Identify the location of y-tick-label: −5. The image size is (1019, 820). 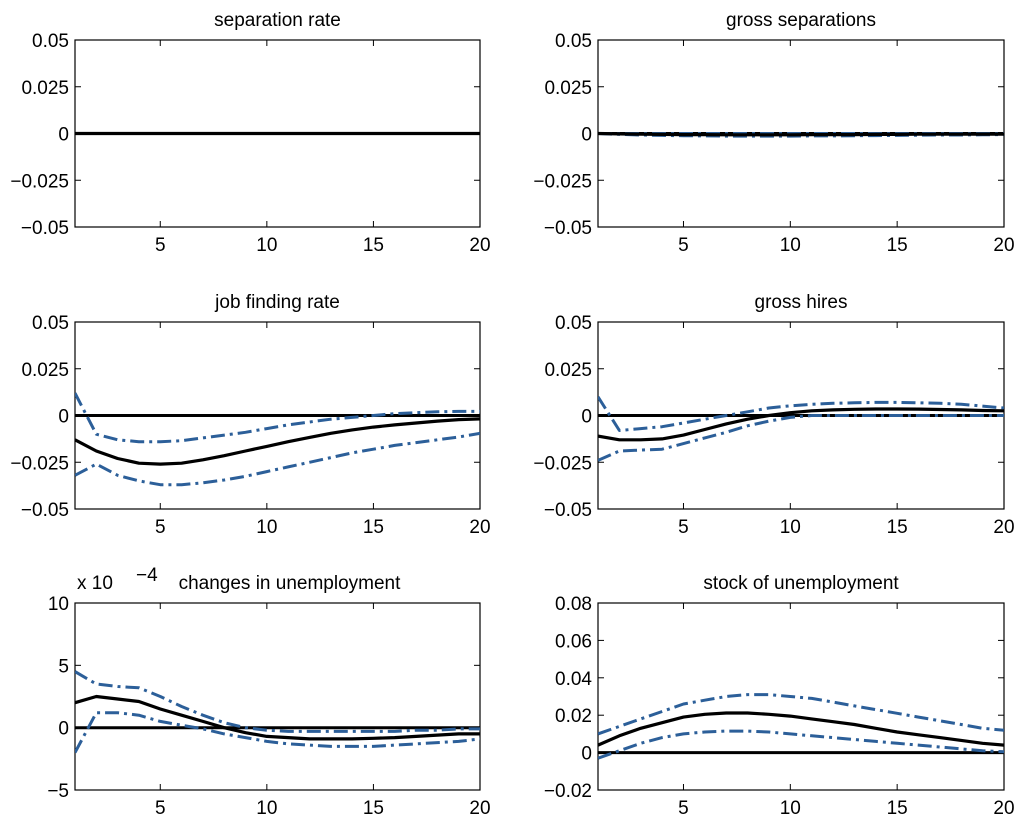
(58, 791).